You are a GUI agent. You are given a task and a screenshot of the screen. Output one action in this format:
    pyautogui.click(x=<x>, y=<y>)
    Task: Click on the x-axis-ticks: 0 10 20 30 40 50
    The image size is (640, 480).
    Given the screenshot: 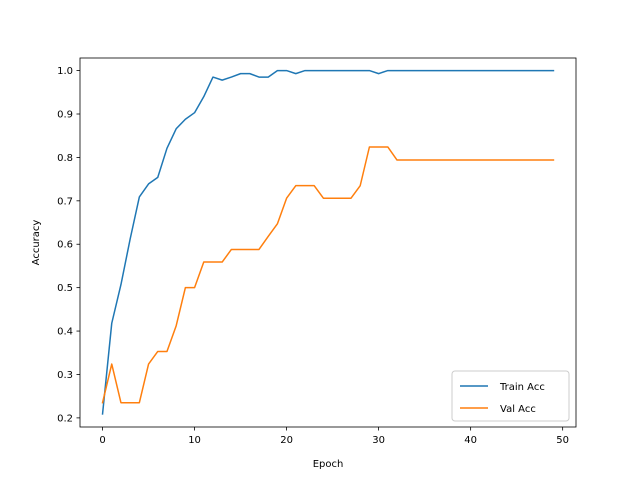 What is the action you would take?
    pyautogui.click(x=334, y=436)
    